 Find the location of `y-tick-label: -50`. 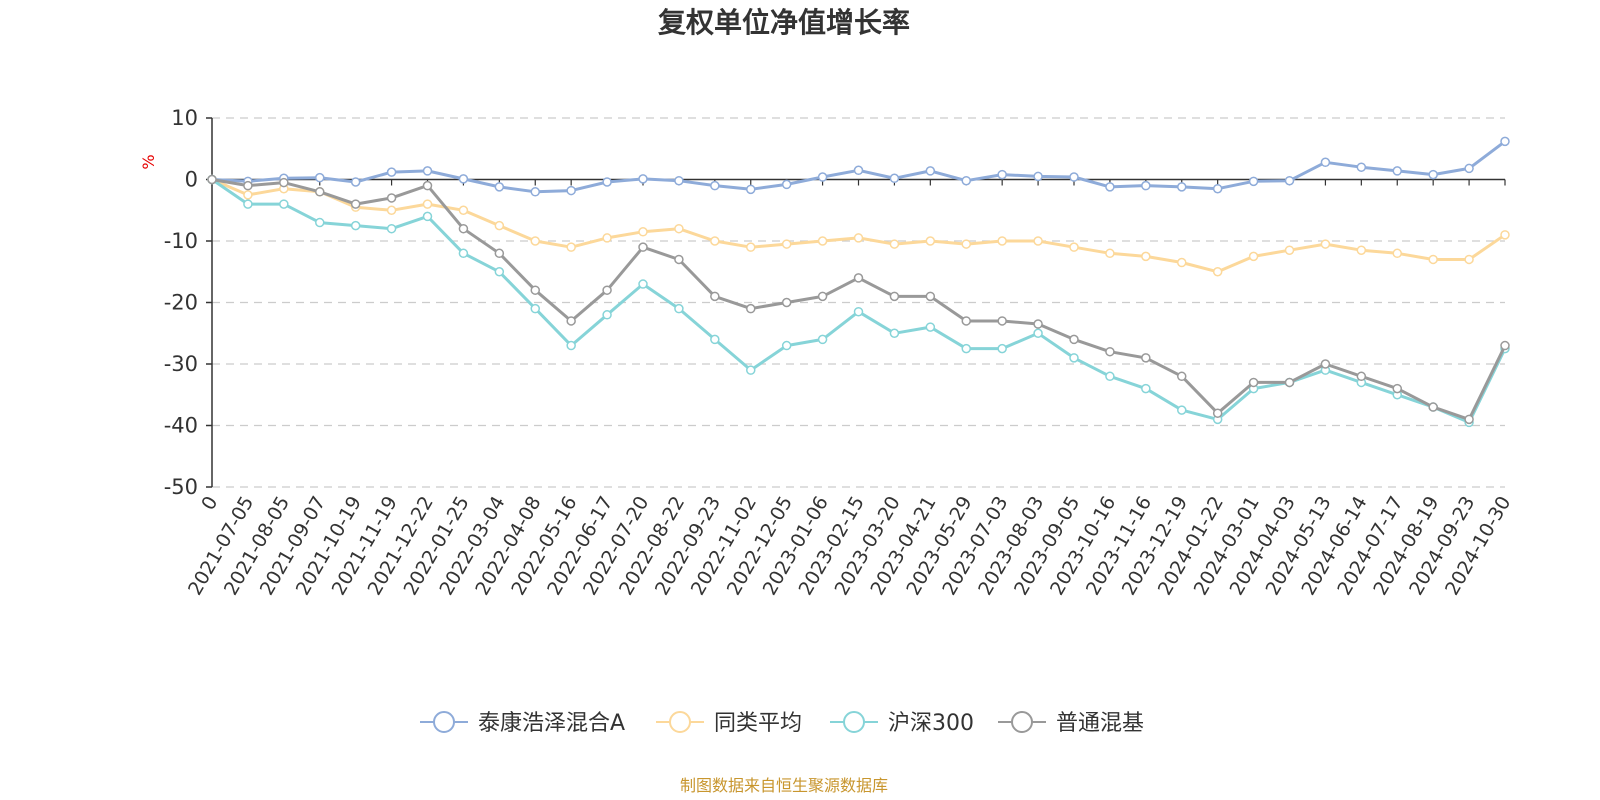

y-tick-label: -50 is located at coordinates (181, 487).